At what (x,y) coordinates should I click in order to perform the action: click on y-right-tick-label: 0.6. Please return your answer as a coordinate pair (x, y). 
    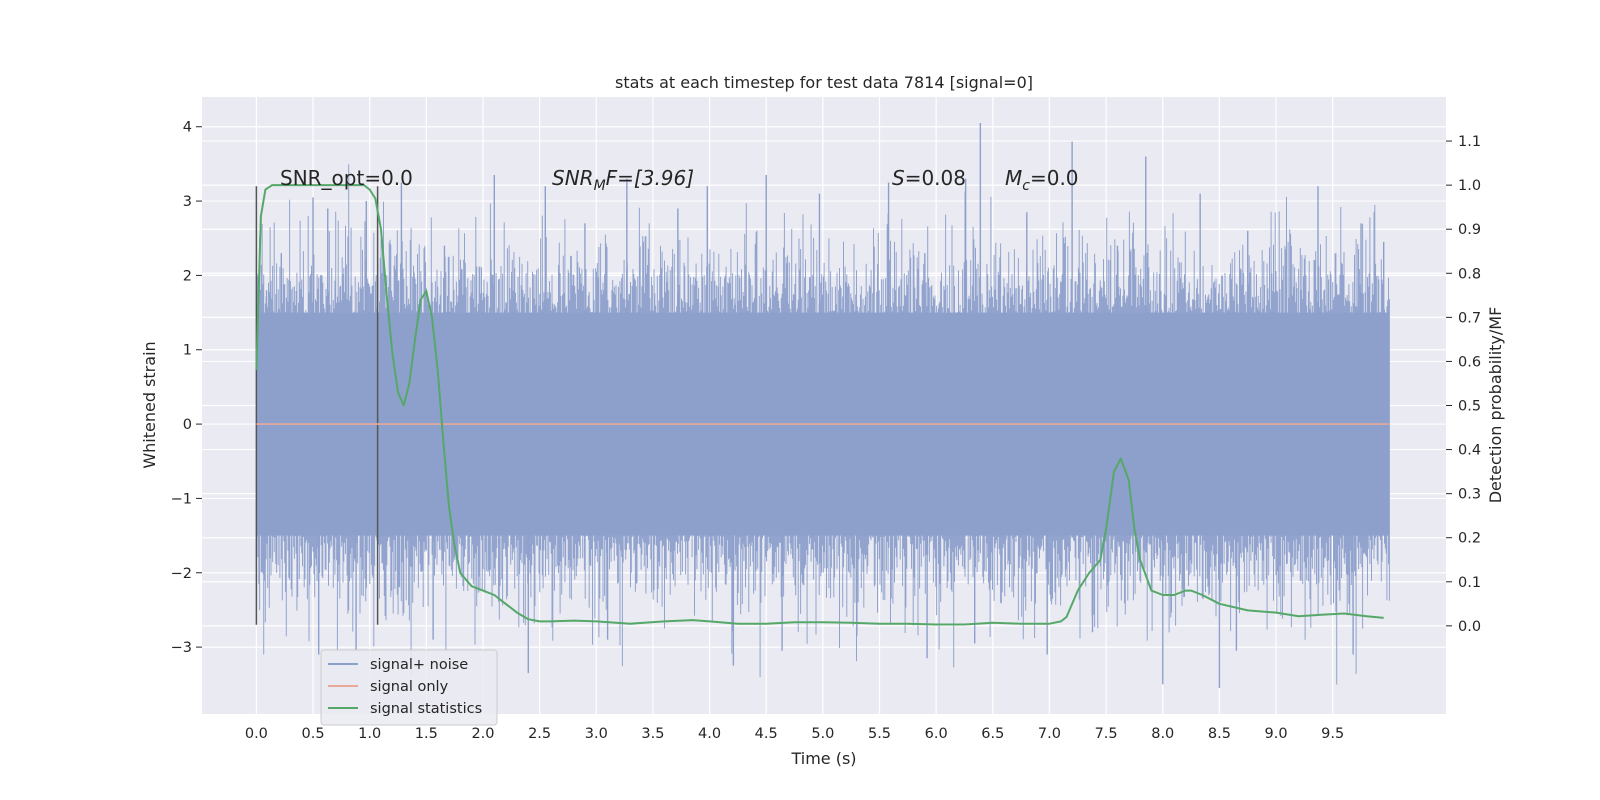
    Looking at the image, I should click on (1469, 362).